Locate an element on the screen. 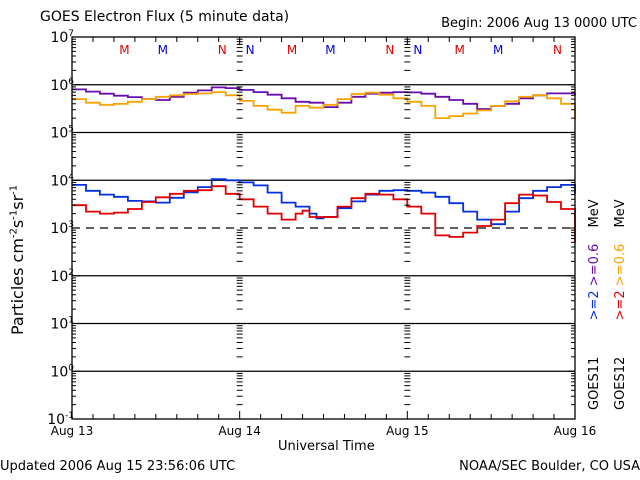 The image size is (640, 480). legend-goes12-06mev: >=0.6 is located at coordinates (620, 265).